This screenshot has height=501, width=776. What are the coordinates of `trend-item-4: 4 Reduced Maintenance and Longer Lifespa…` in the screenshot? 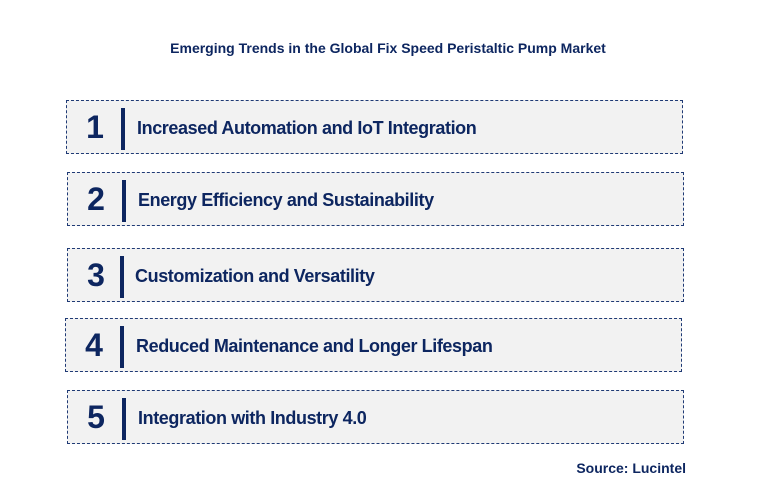 It's located at (373, 345).